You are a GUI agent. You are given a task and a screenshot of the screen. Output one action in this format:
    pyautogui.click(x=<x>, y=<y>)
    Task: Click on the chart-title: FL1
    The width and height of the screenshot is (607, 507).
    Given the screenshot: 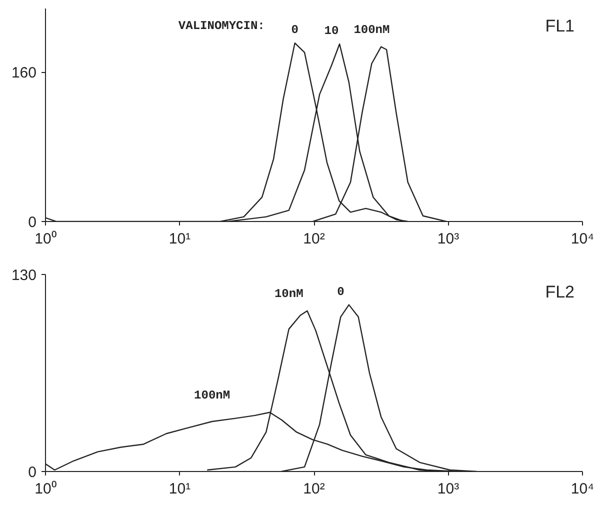 What is the action you would take?
    pyautogui.click(x=560, y=26)
    